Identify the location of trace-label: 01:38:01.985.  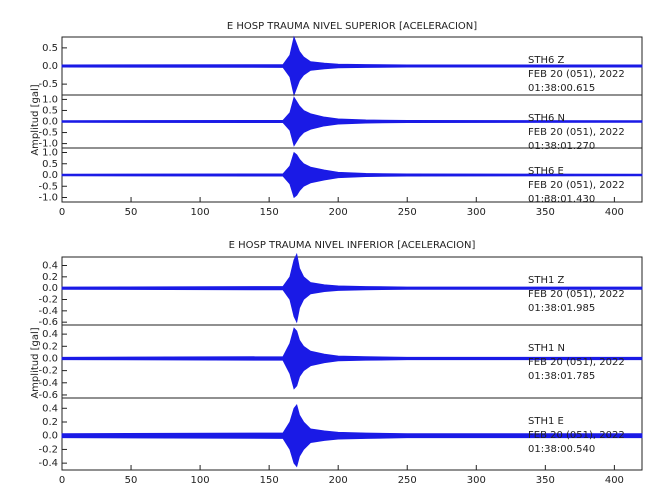
(561, 308).